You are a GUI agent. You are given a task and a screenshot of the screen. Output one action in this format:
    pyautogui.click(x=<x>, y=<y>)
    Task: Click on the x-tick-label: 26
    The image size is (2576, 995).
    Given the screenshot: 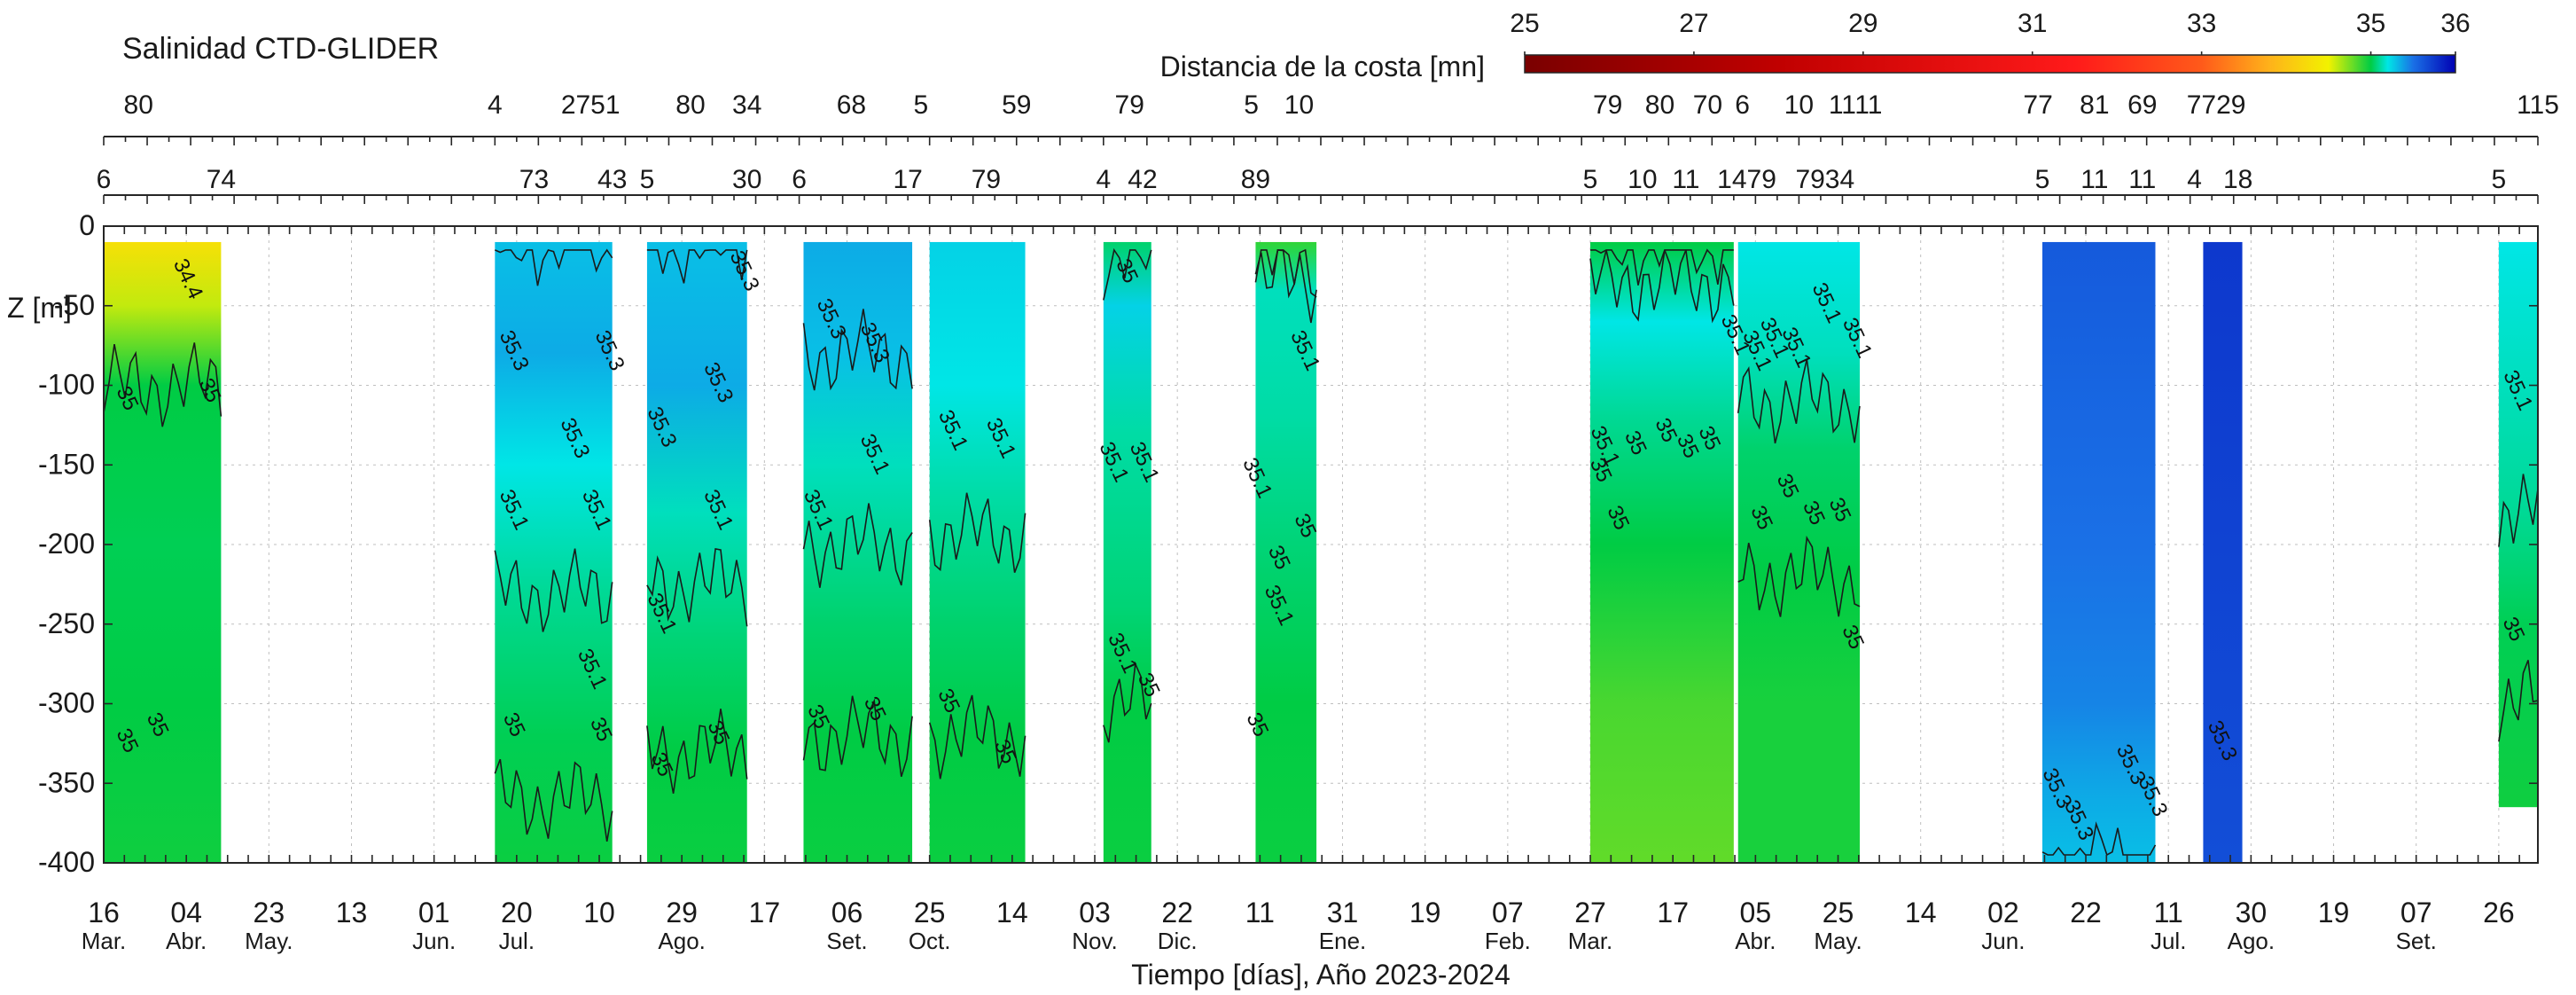 What is the action you would take?
    pyautogui.click(x=2499, y=913)
    